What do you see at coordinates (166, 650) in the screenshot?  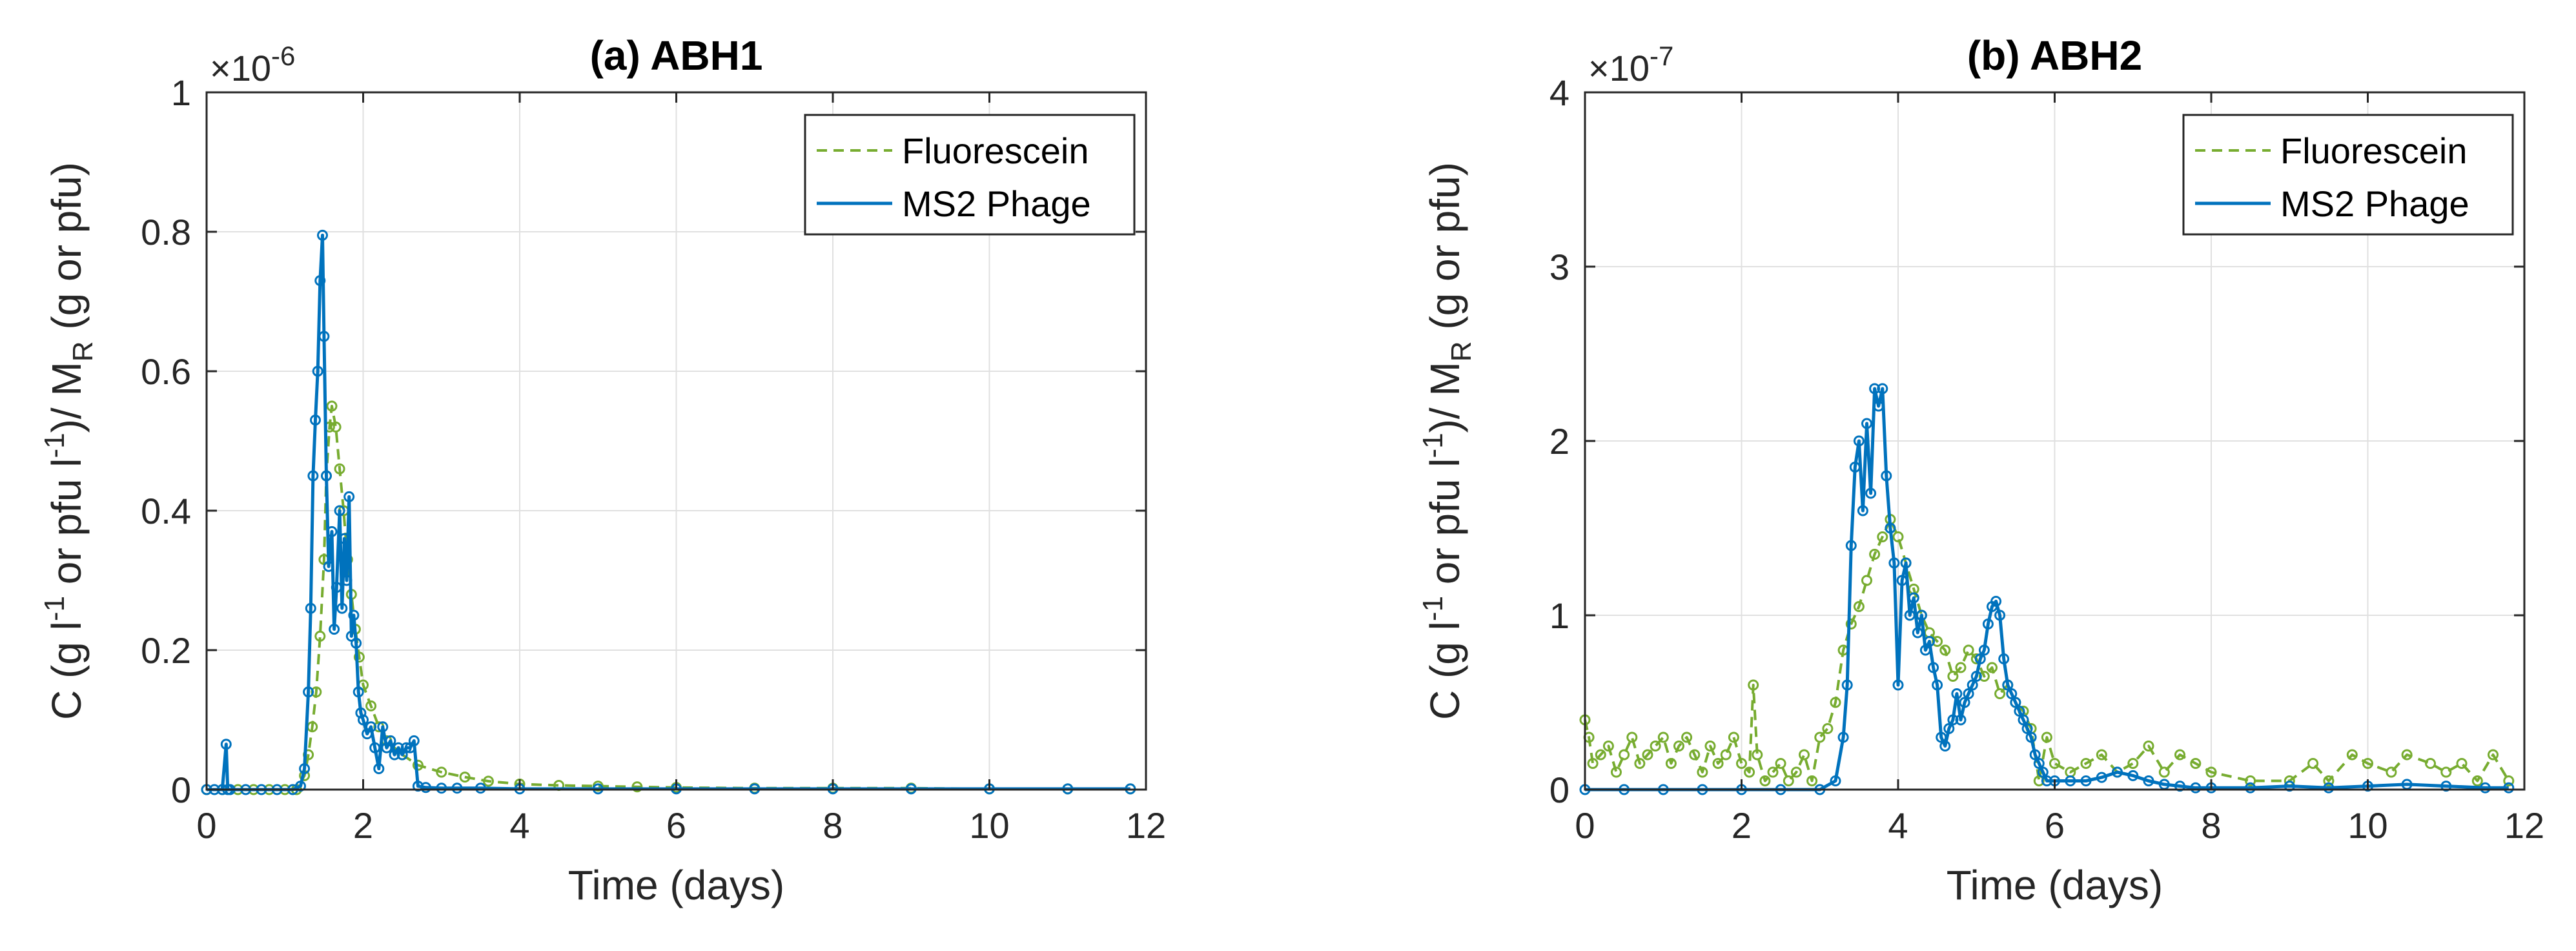 I see `y-tick-label: 0.2` at bounding box center [166, 650].